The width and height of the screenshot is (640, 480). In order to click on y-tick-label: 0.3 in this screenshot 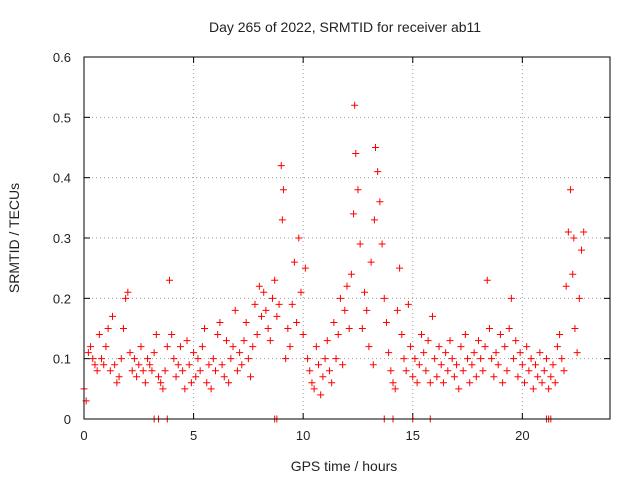, I will do `click(62, 238)`.